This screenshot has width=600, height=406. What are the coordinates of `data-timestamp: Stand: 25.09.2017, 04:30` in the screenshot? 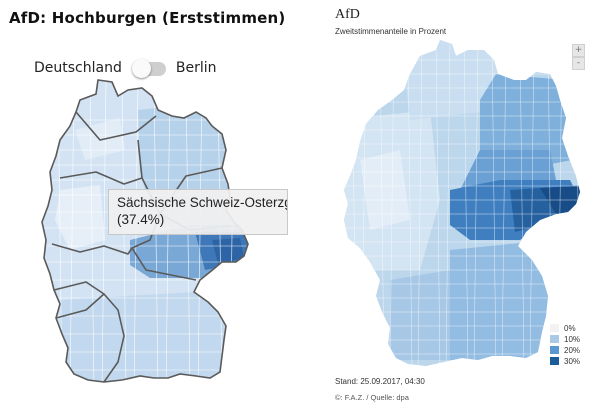 It's located at (380, 381).